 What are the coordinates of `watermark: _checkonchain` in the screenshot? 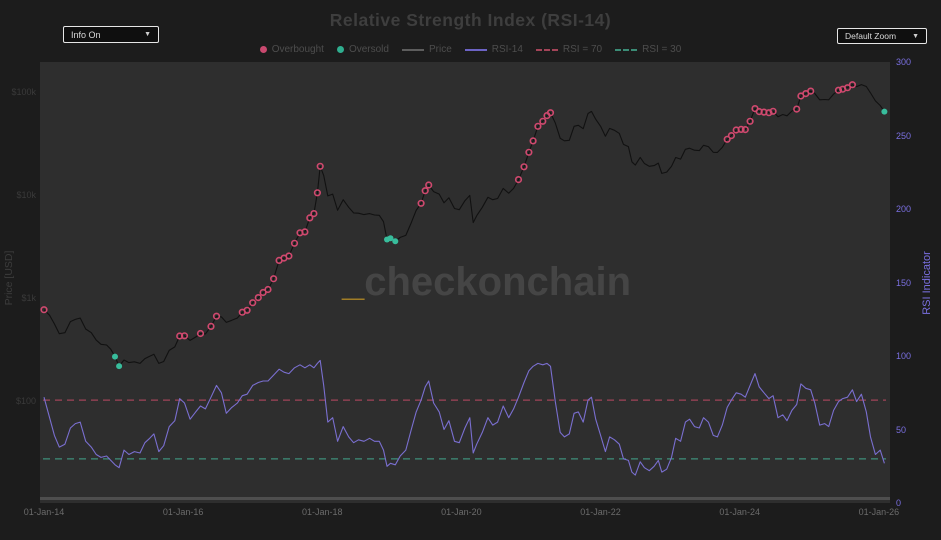 It's located at (486, 282).